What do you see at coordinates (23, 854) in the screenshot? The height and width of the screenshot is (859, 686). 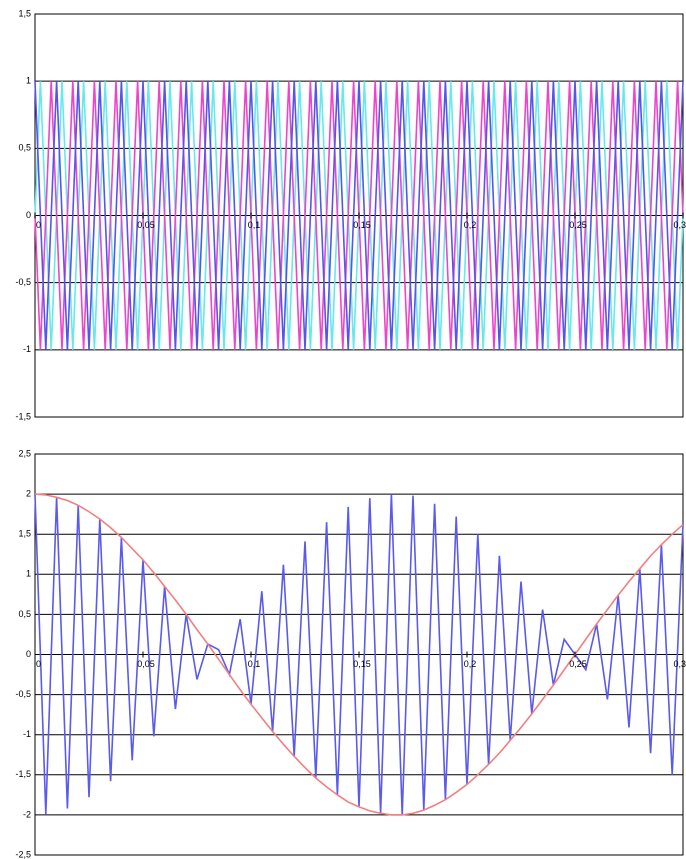 I see `y-tick-label: -2,5` at bounding box center [23, 854].